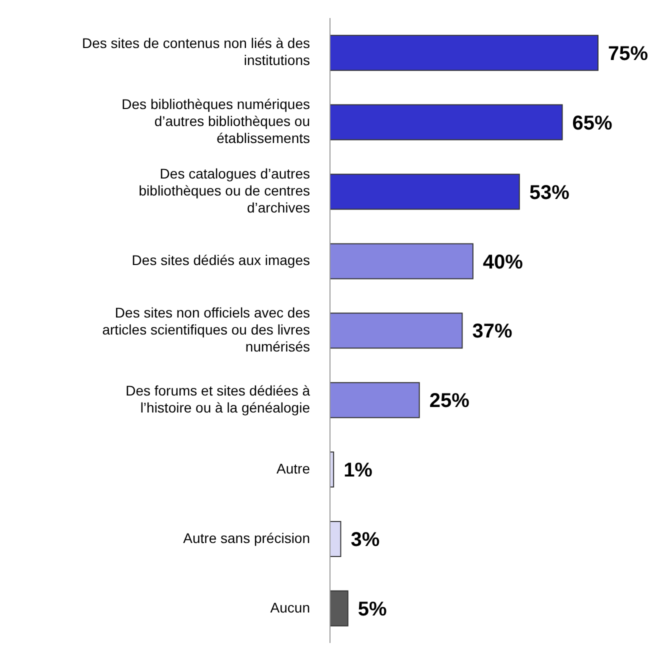  I want to click on y-tick-label: Des sites de contenus non liés à des institutions, so click(196, 51).